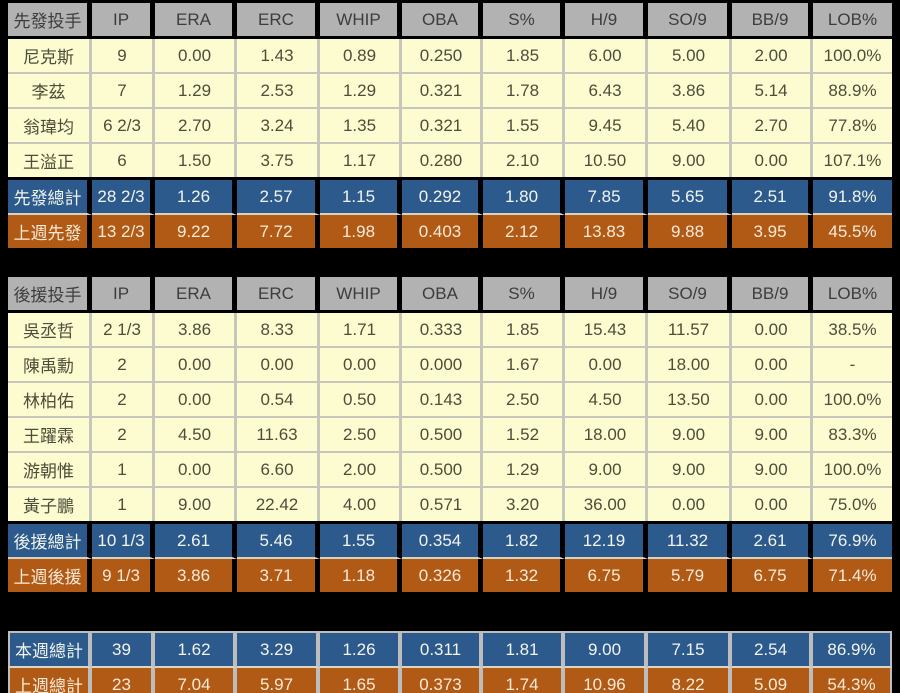 The width and height of the screenshot is (900, 693). What do you see at coordinates (690, 21) in the screenshot?
I see `column-header-cell: SO/9` at bounding box center [690, 21].